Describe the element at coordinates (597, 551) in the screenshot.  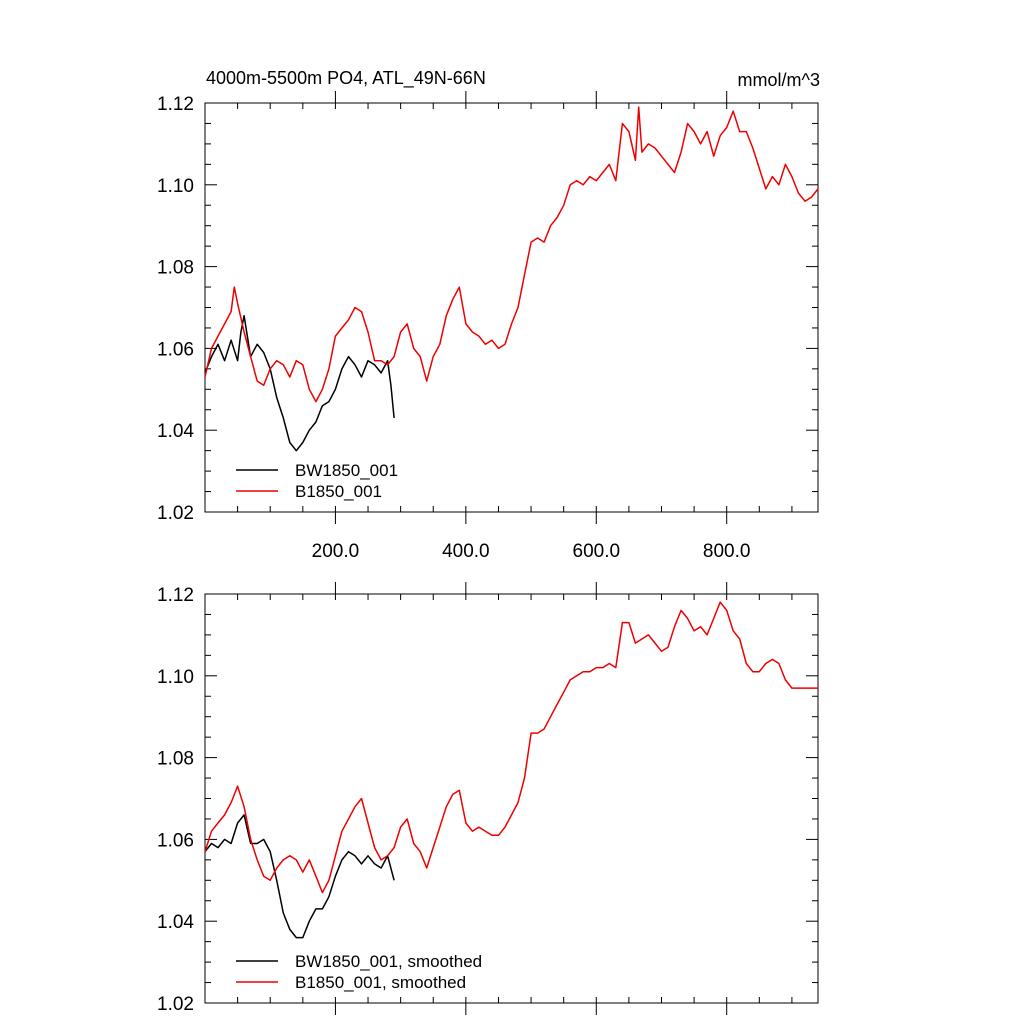
I see `x-tick-label: 600.0` at that location.